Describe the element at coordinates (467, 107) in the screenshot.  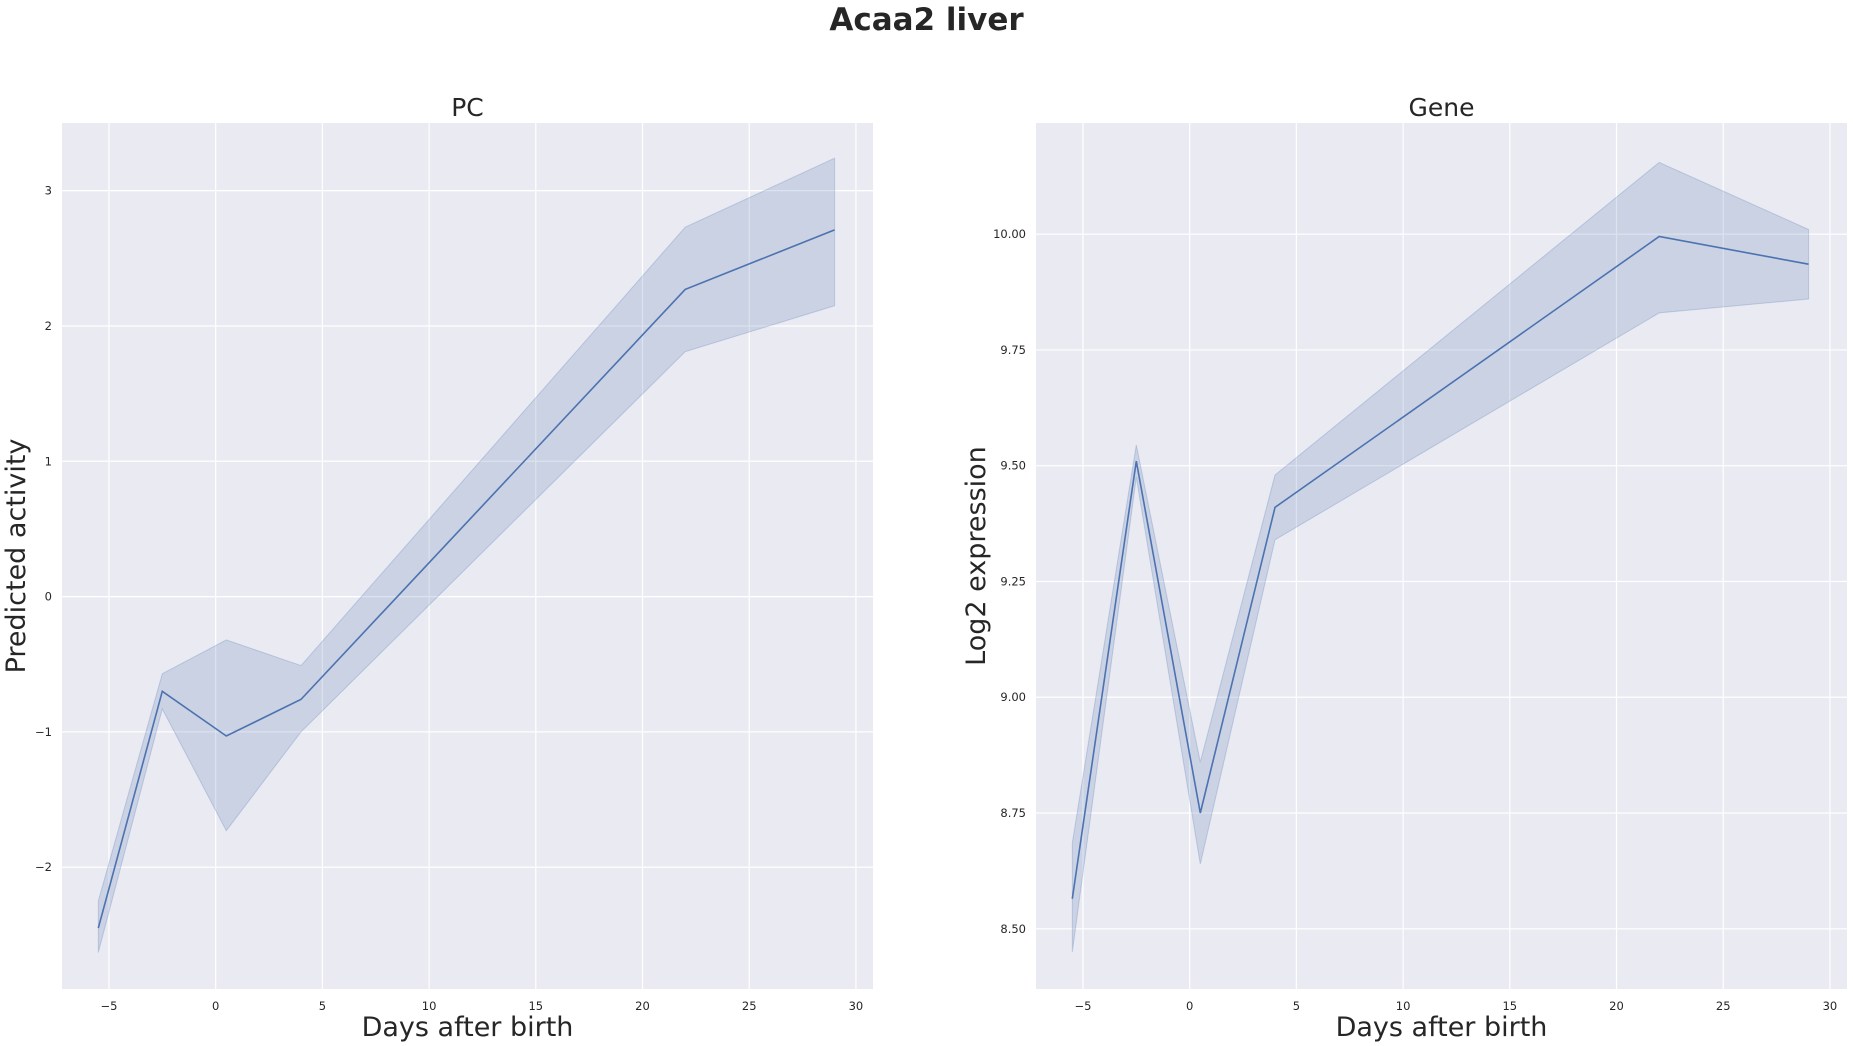
I see `pc-subplot-title: PC` at that location.